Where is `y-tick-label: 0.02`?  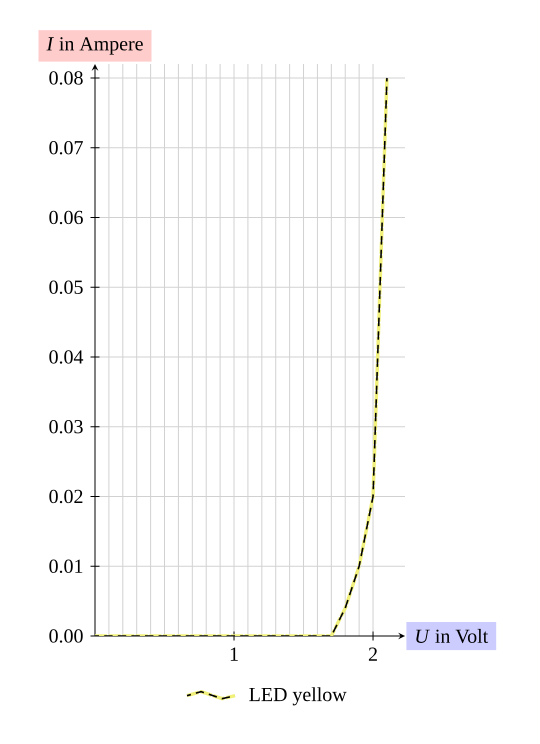
y-tick-label: 0.02 is located at coordinates (65, 497).